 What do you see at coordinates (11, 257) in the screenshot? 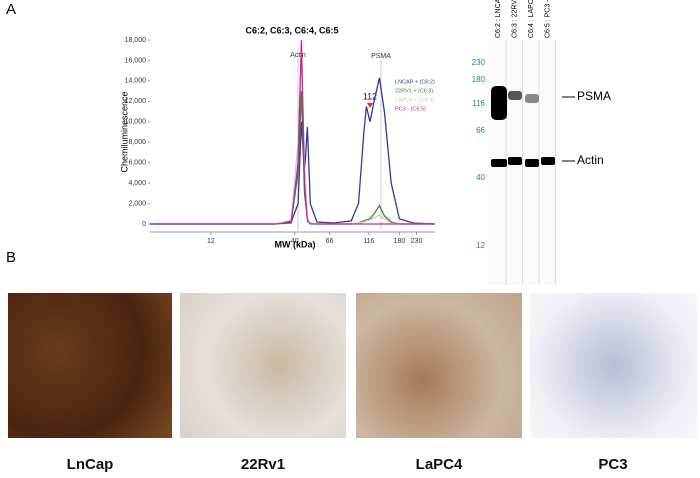
I see `panel-label: B` at bounding box center [11, 257].